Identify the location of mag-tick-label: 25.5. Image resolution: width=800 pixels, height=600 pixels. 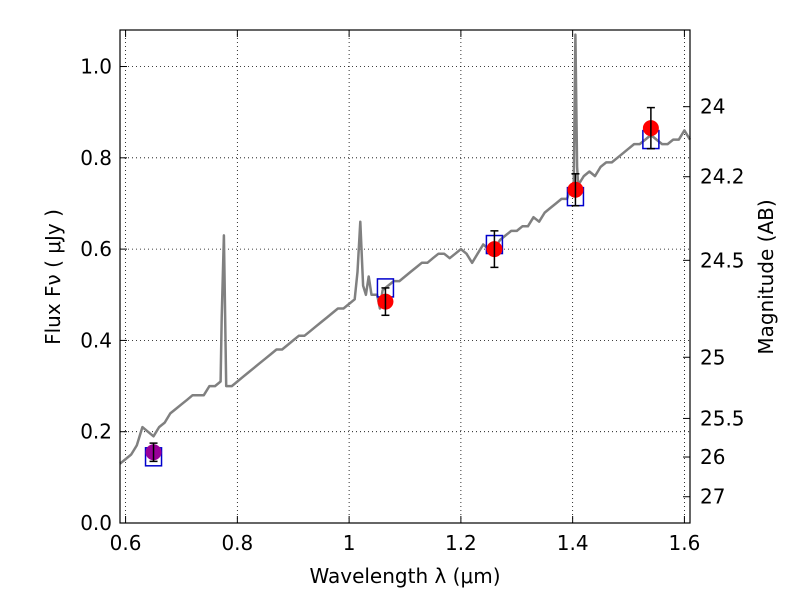
(722, 418).